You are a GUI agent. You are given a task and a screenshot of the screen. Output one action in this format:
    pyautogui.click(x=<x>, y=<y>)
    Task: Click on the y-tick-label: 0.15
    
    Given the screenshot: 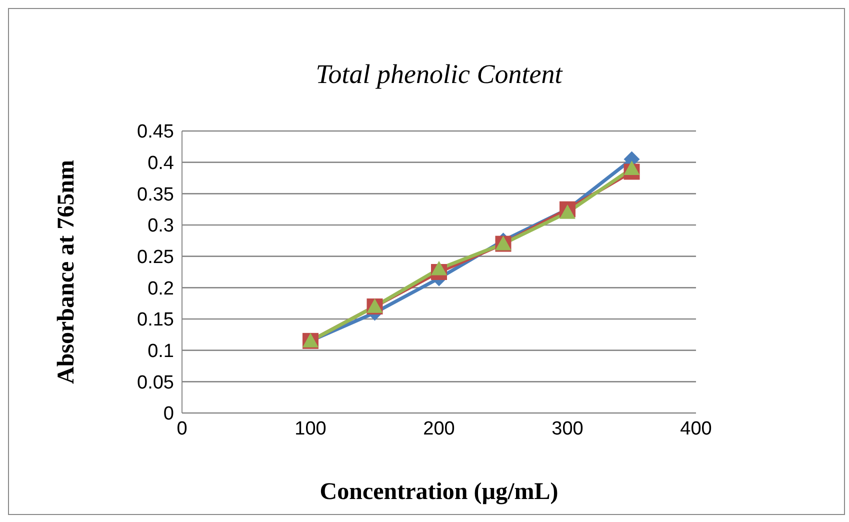 What is the action you would take?
    pyautogui.click(x=155, y=320)
    